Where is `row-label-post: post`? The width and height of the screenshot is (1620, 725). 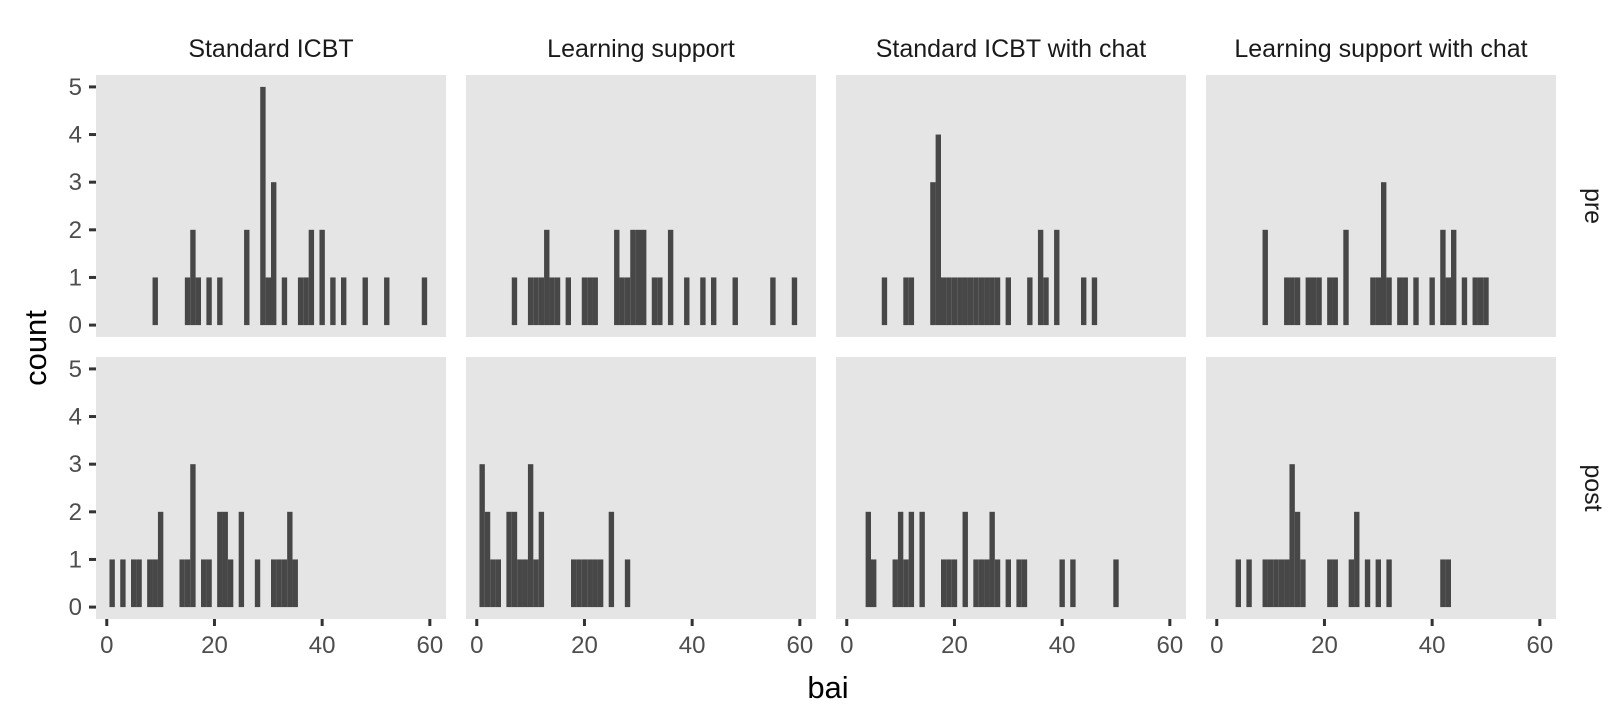
row-label-post: post is located at coordinates (1593, 487).